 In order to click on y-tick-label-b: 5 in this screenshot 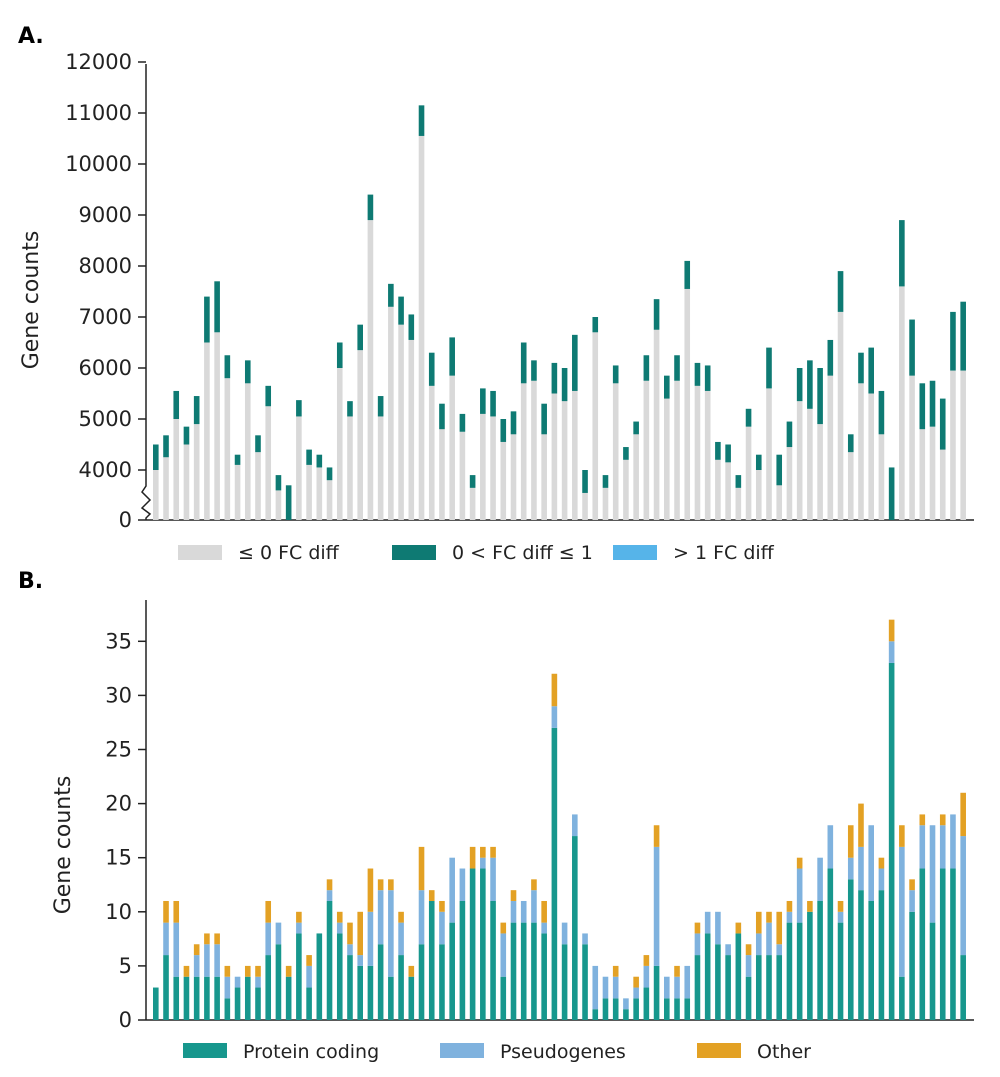, I will do `click(125, 966)`.